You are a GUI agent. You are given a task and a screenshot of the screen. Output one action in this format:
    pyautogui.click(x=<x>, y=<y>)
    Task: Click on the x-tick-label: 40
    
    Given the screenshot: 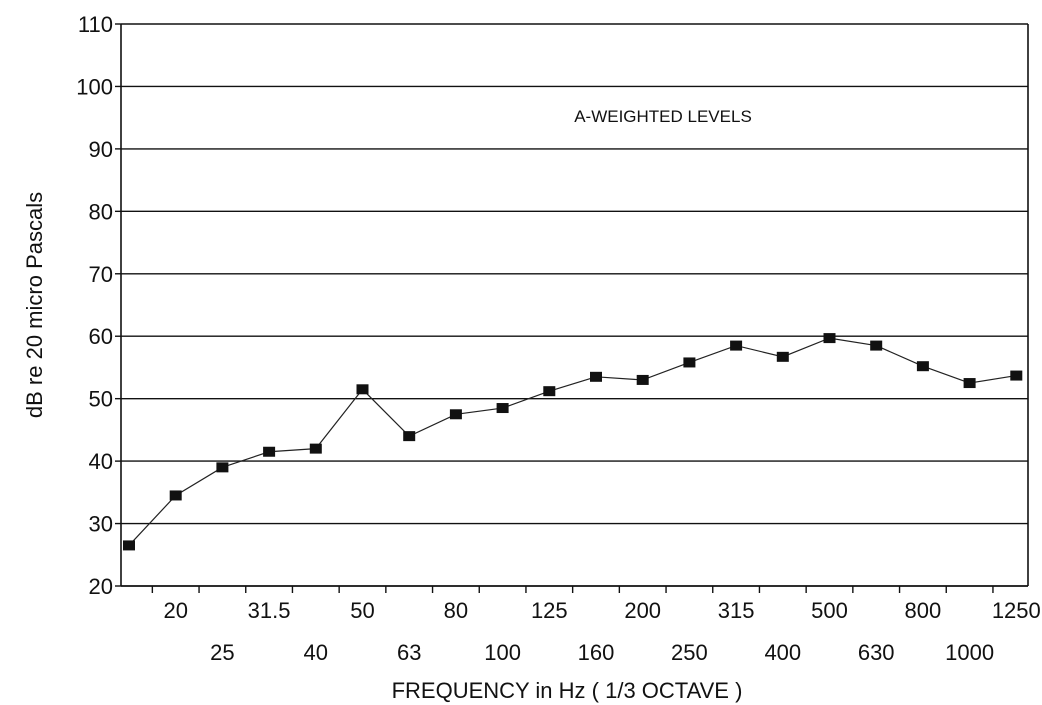 What is the action you would take?
    pyautogui.click(x=316, y=652)
    